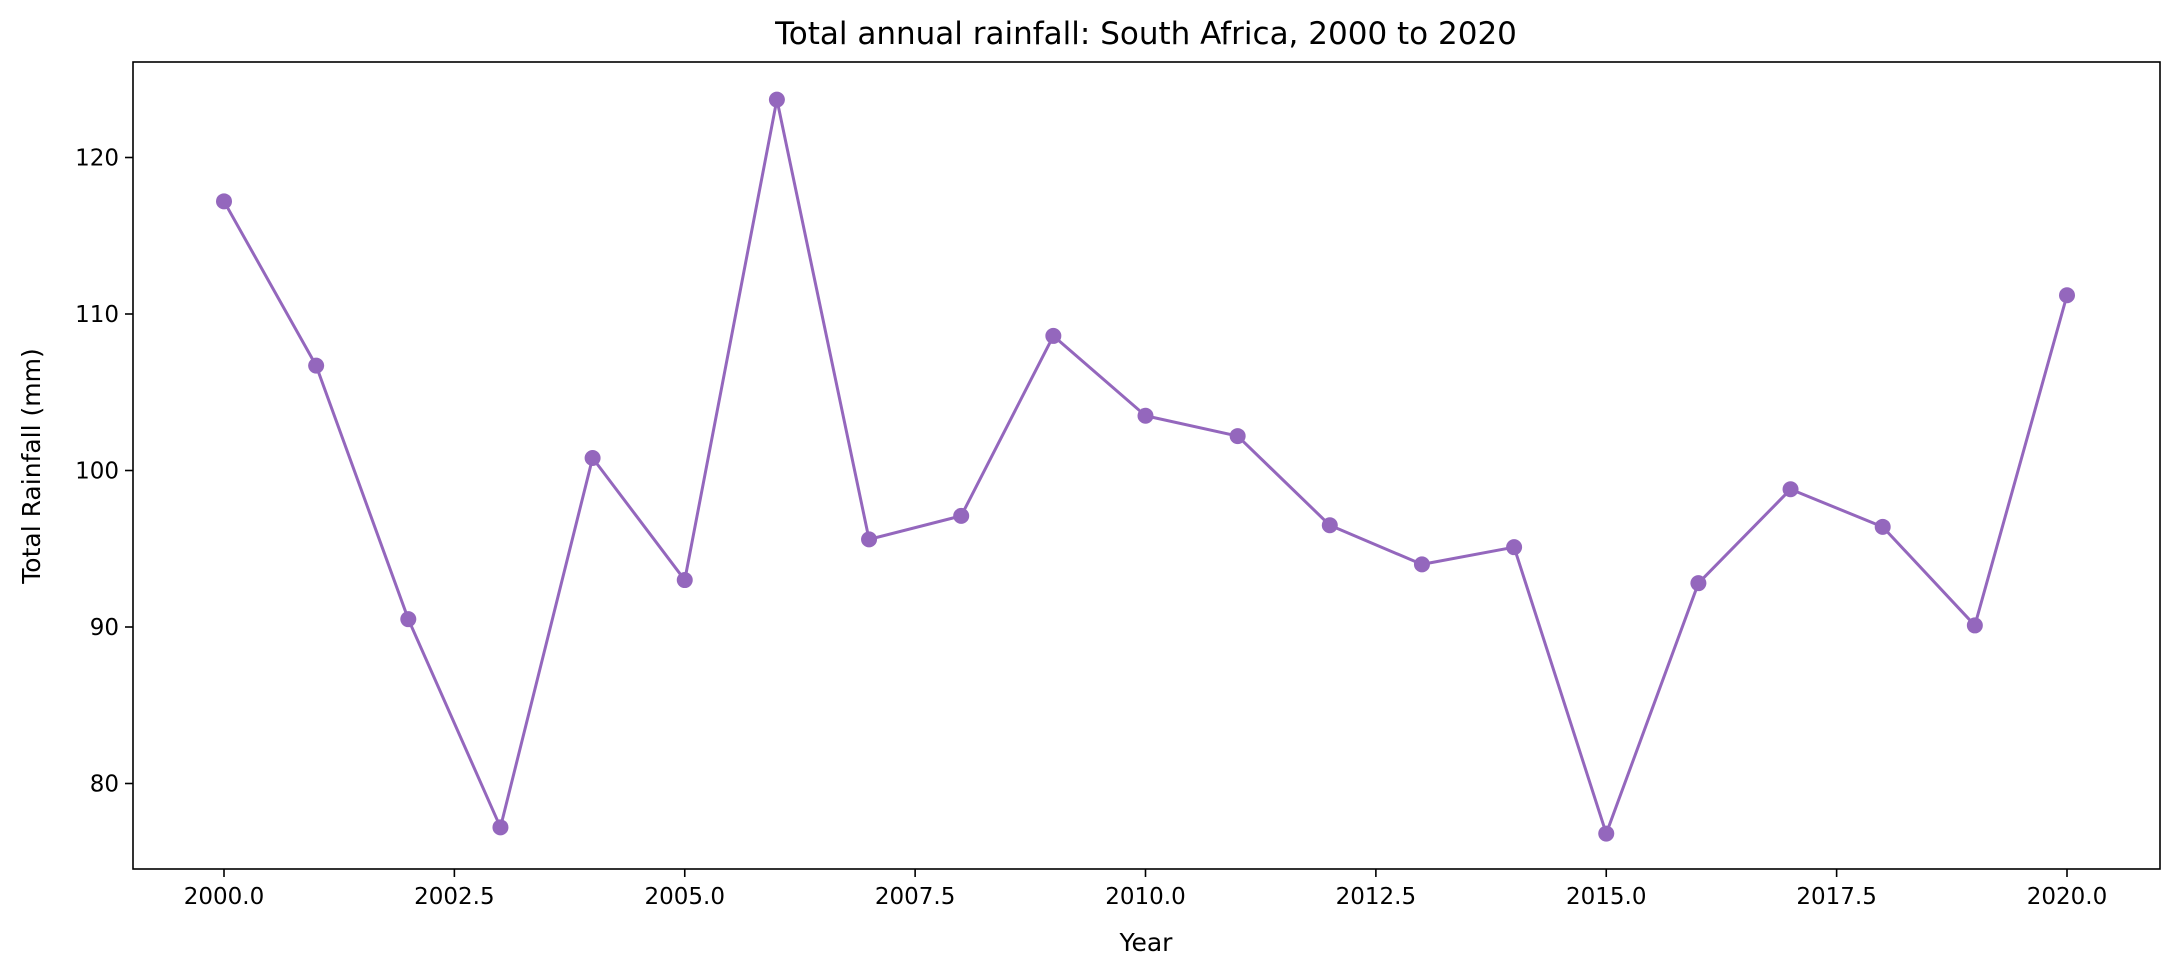 The image size is (2180, 977). I want to click on y-axis-title: Total Rainfall (mm), so click(31, 466).